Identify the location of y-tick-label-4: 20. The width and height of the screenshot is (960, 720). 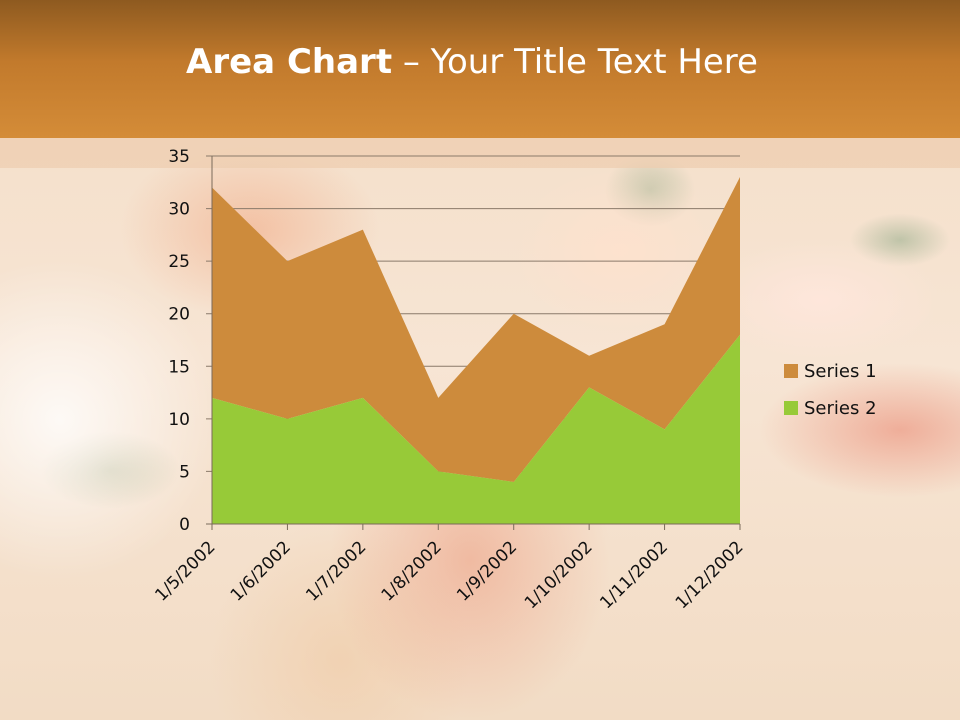
(179, 315).